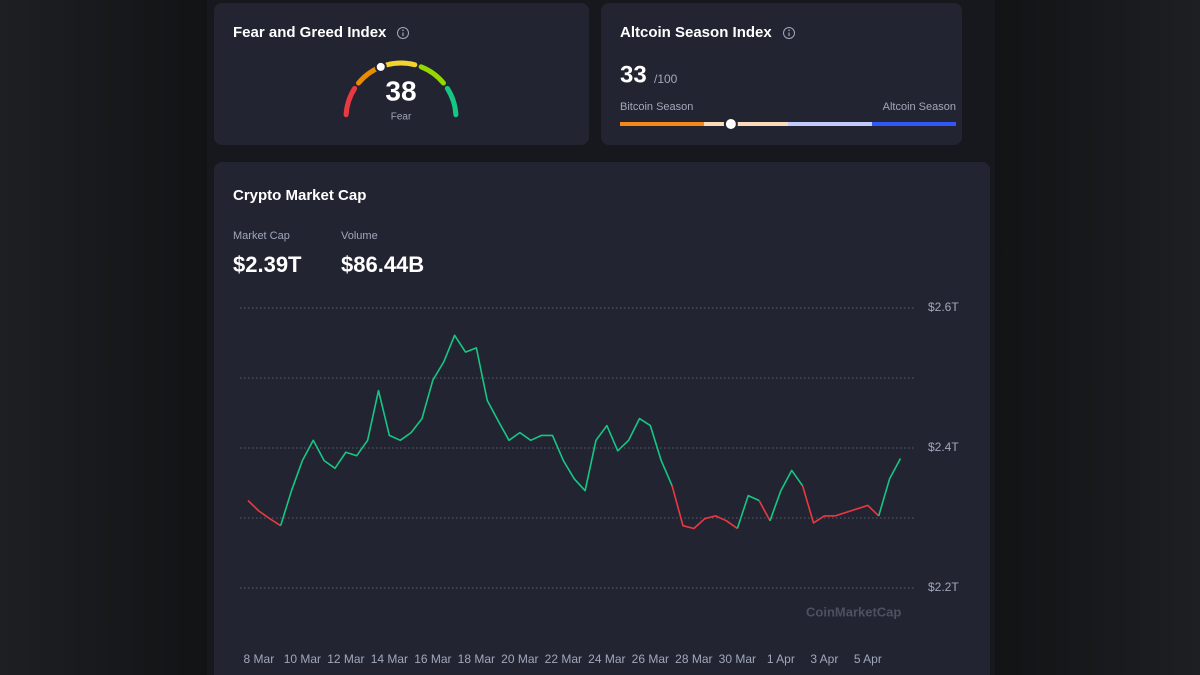  I want to click on x-tick-label: 5 Apr, so click(868, 659).